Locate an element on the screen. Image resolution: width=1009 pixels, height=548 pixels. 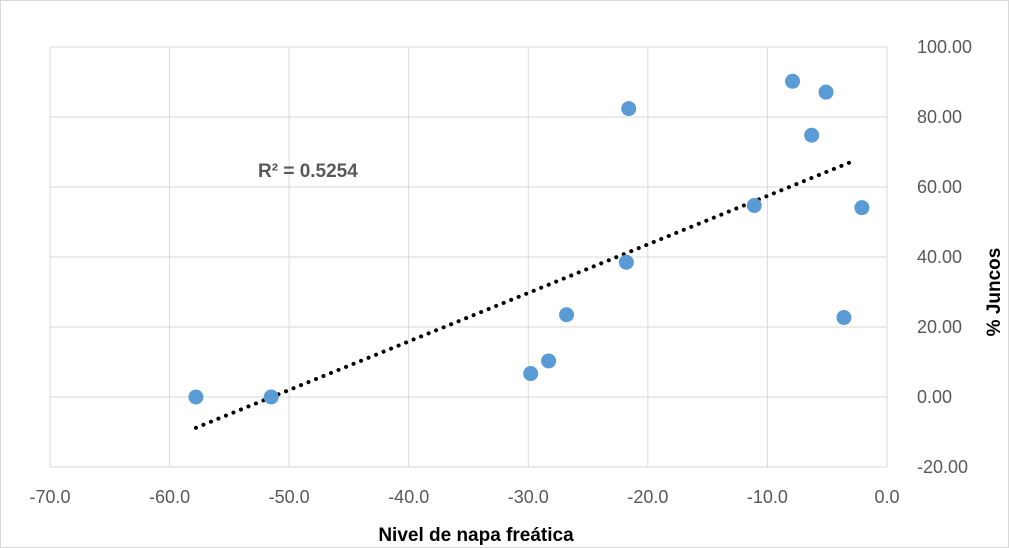
x-axis-title: Nivel de napa freática is located at coordinates (476, 535).